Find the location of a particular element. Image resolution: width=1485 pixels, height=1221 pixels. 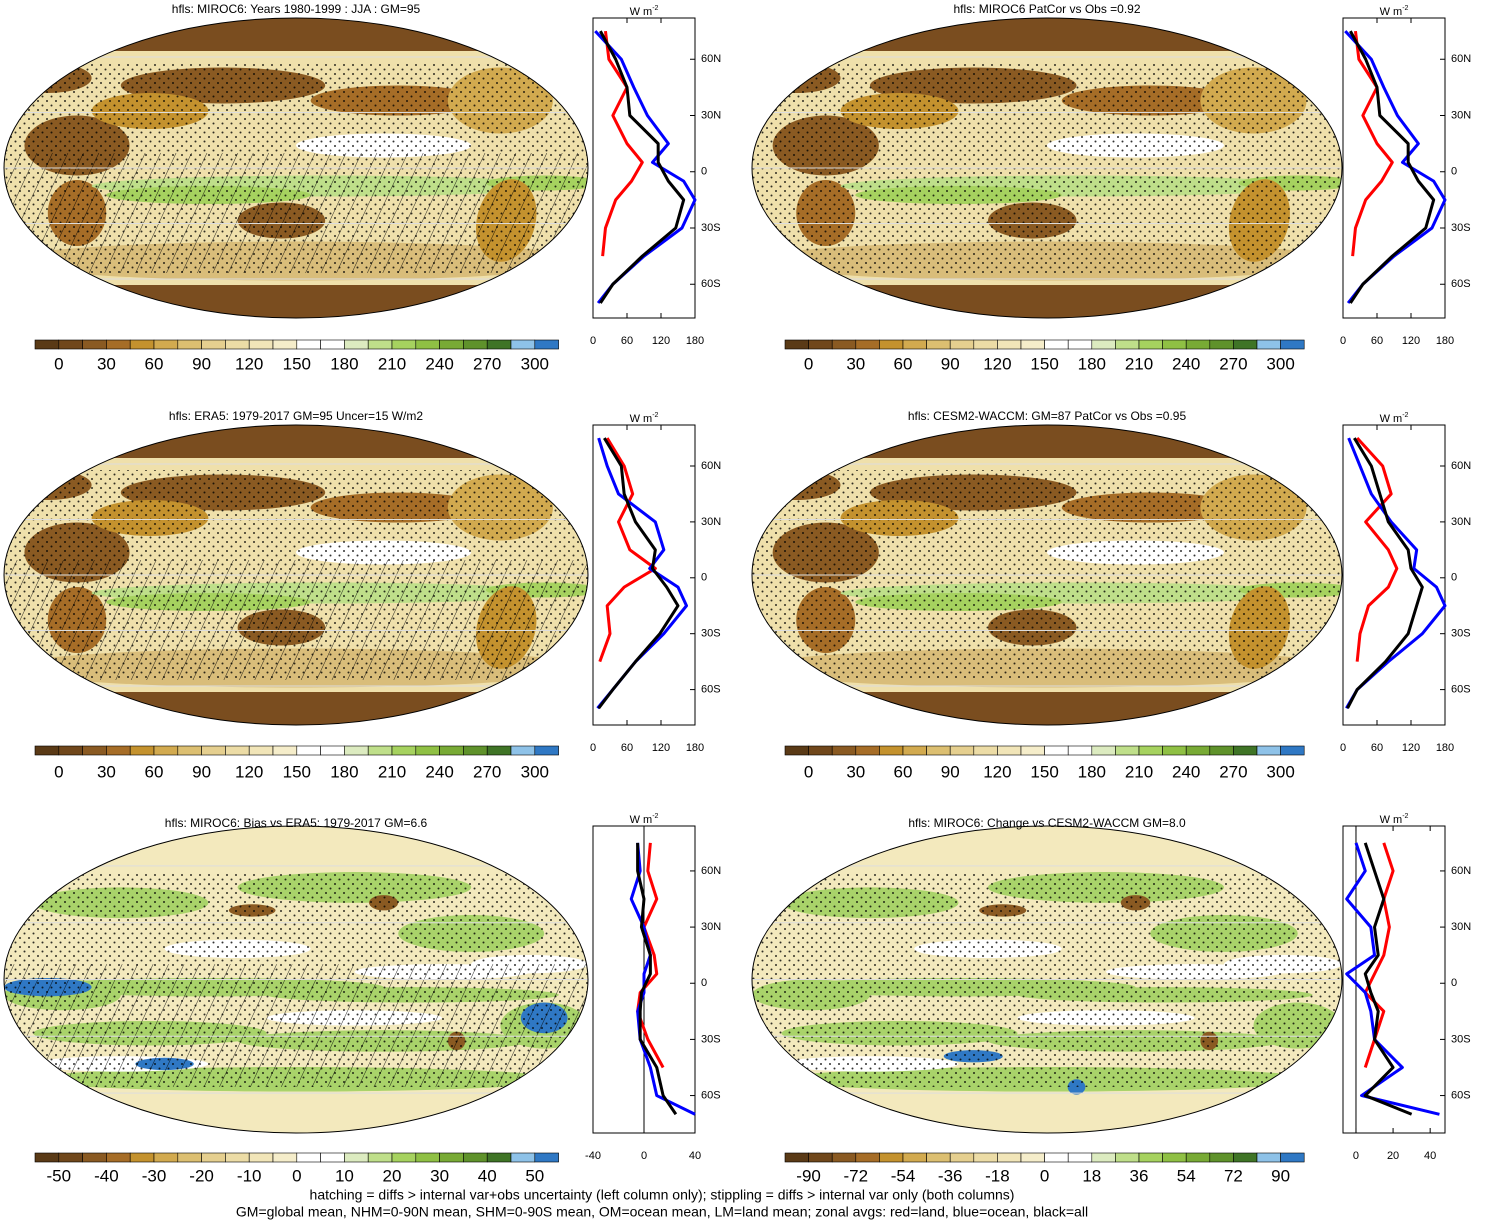

colorbar-label: 270 is located at coordinates (487, 771).